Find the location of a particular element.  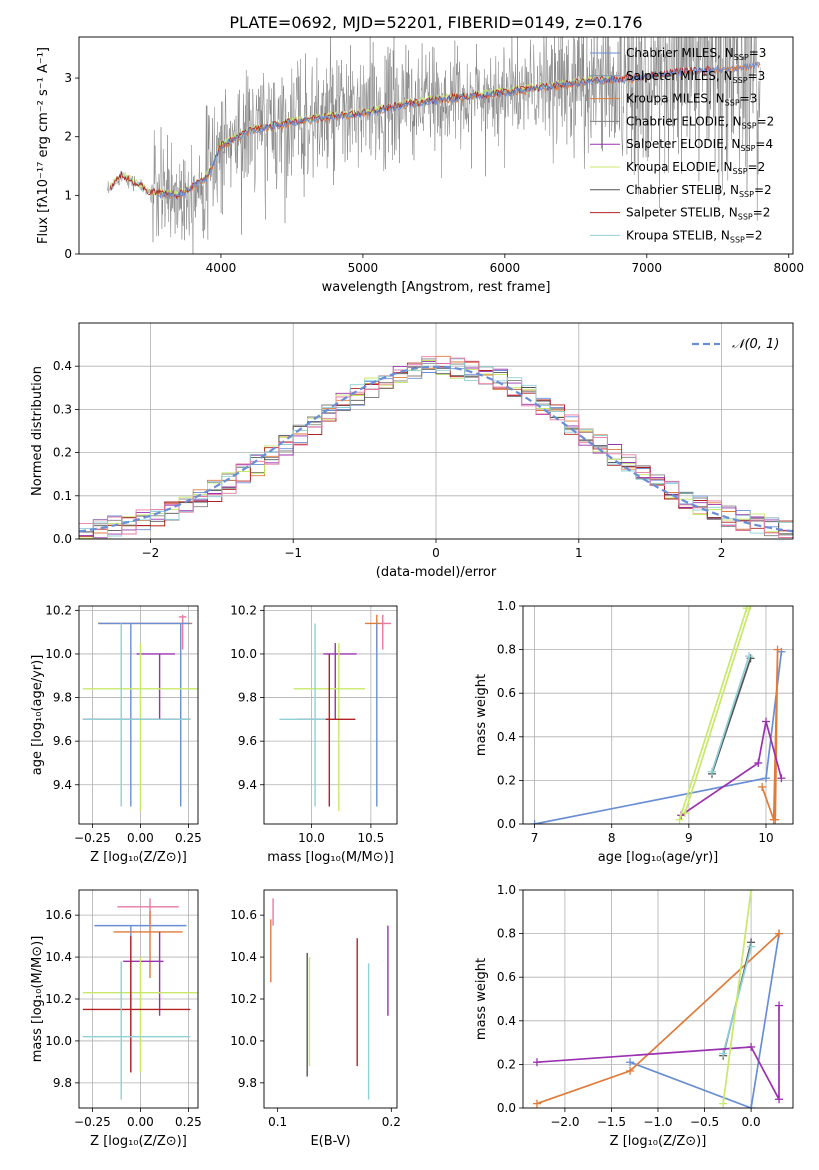

x-tick-label: 0.25 is located at coordinates (188, 1122).